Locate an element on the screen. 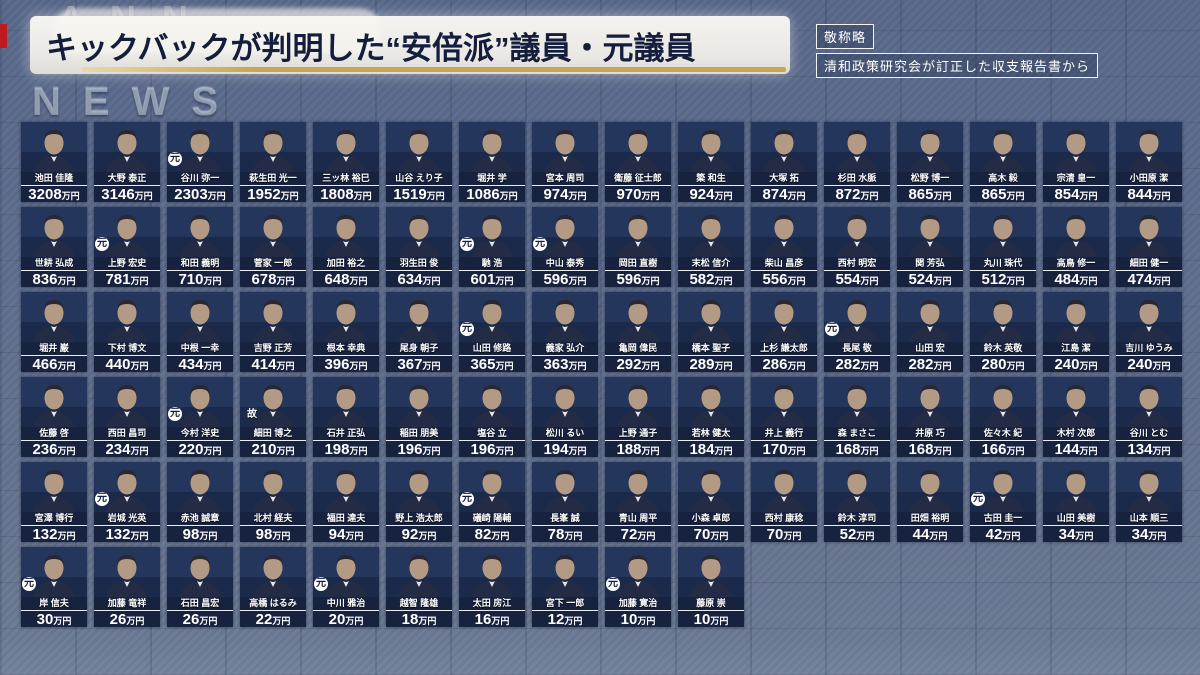 The height and width of the screenshot is (675, 1200). member-name: 野上 浩太郎 is located at coordinates (419, 519).